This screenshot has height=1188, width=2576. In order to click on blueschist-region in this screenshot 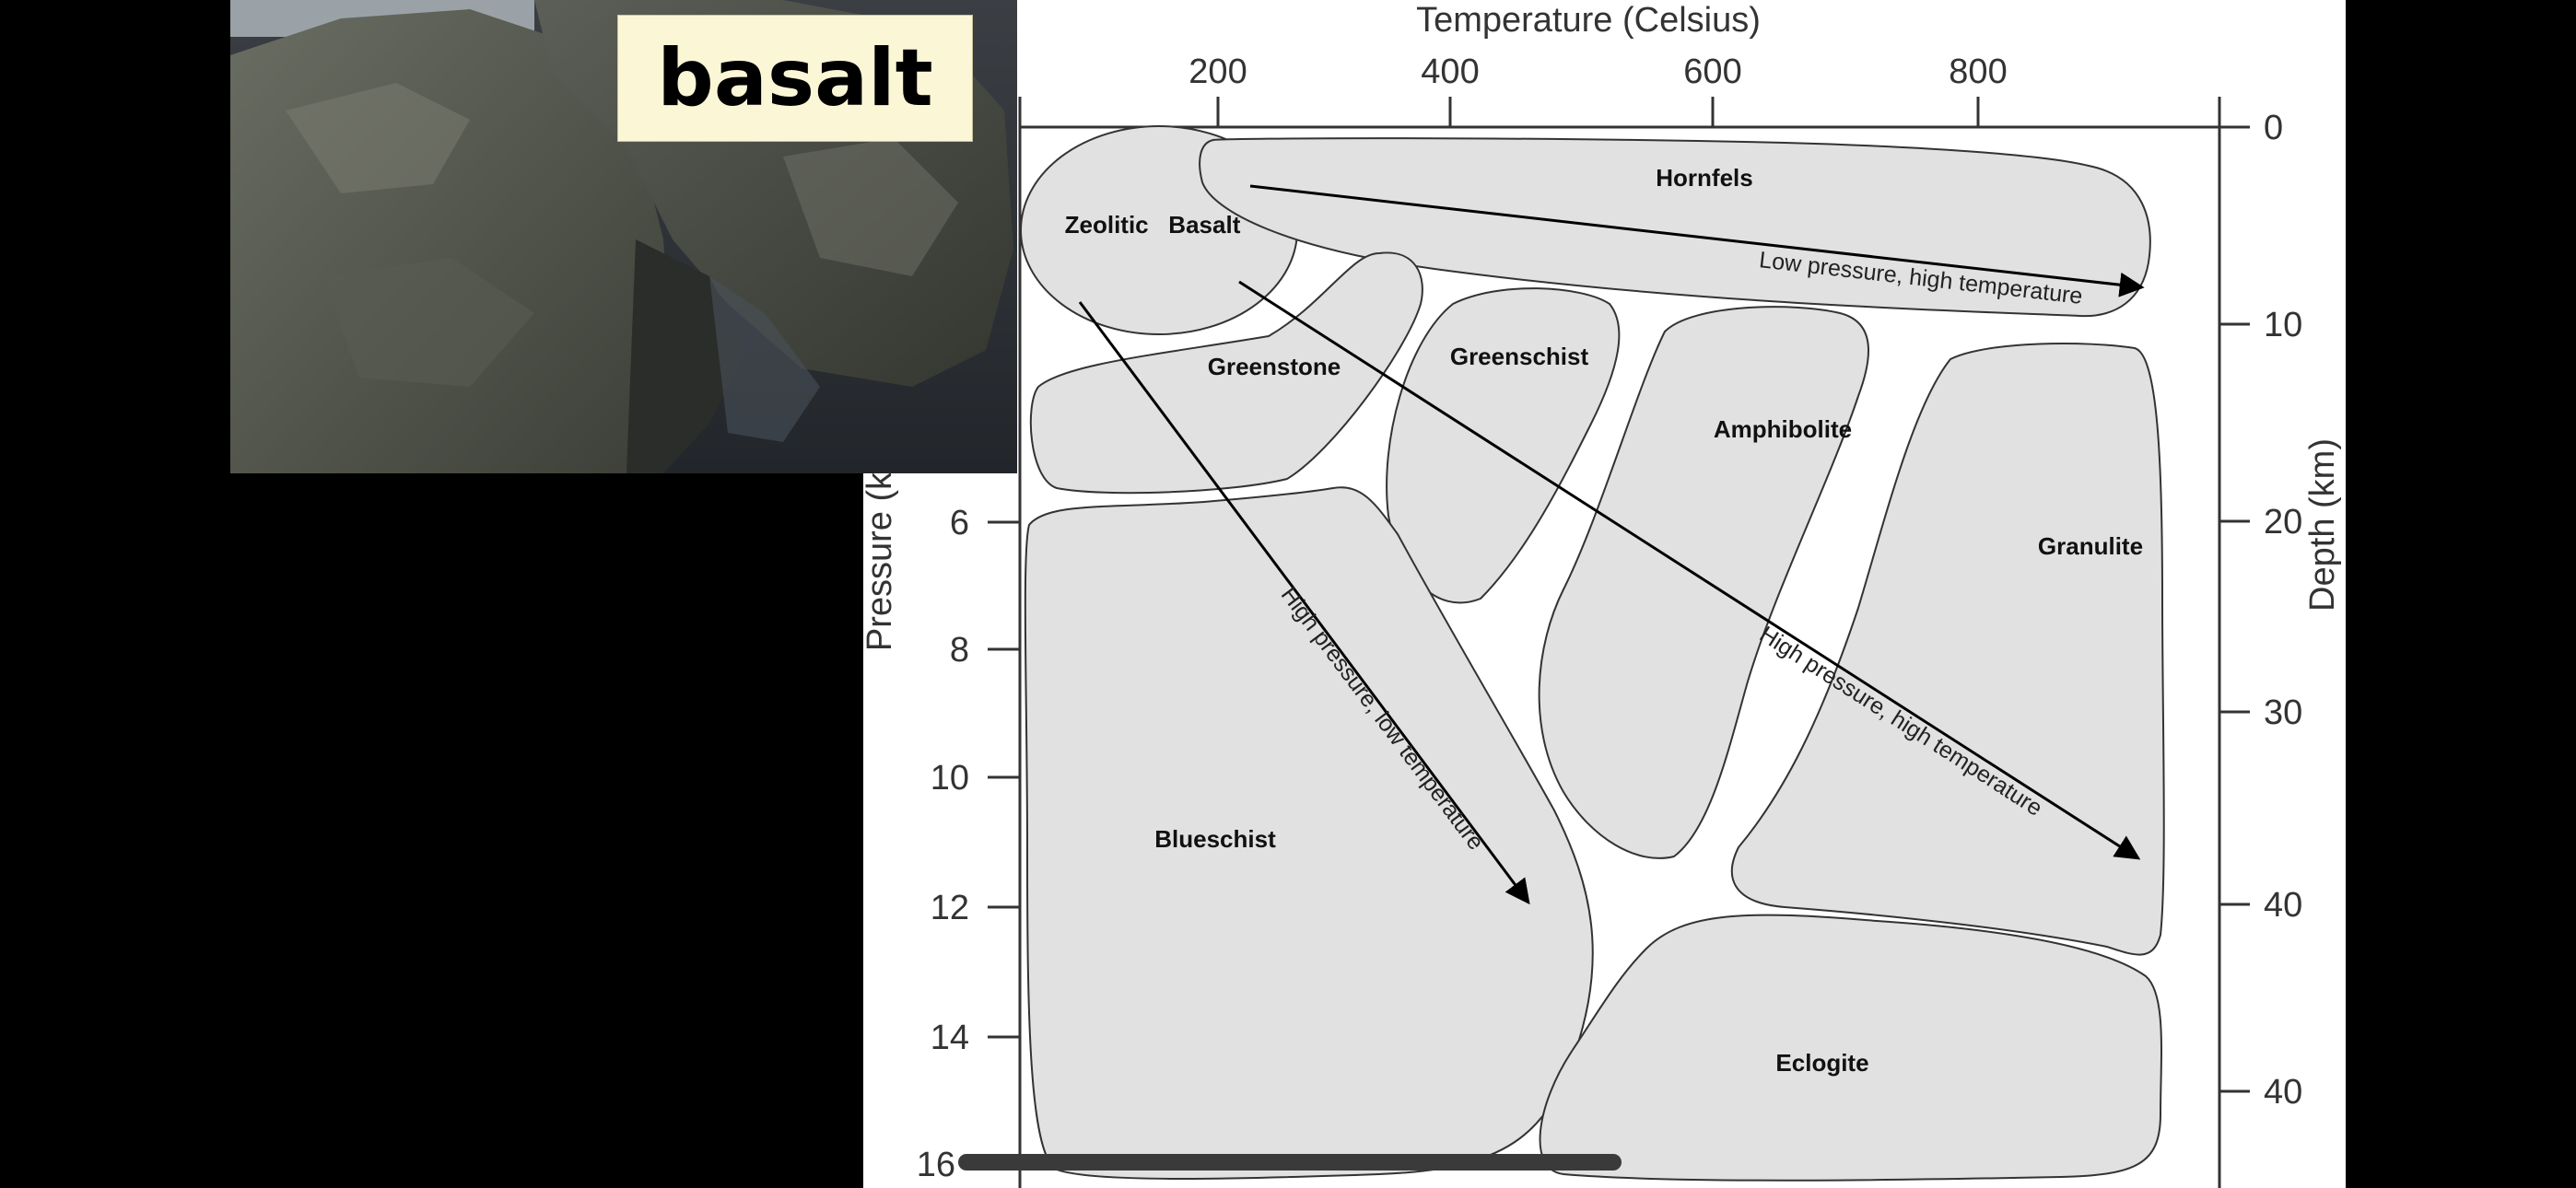, I will do `click(1309, 833)`.